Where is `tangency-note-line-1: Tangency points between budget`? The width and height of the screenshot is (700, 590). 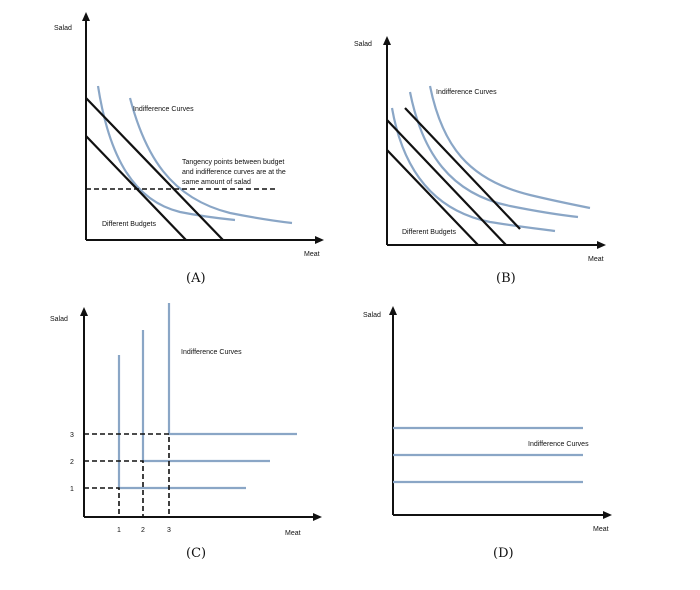
tangency-note-line-1: Tangency points between budget is located at coordinates (233, 162).